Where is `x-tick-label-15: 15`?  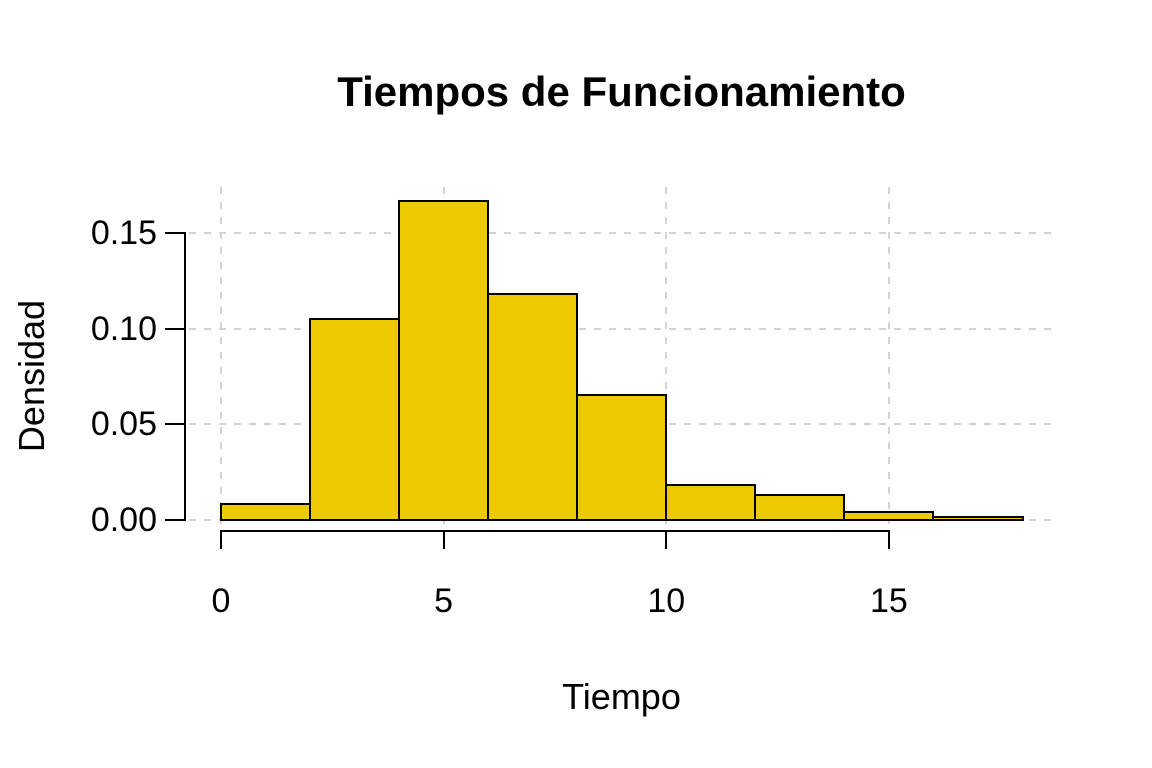
x-tick-label-15: 15 is located at coordinates (889, 601).